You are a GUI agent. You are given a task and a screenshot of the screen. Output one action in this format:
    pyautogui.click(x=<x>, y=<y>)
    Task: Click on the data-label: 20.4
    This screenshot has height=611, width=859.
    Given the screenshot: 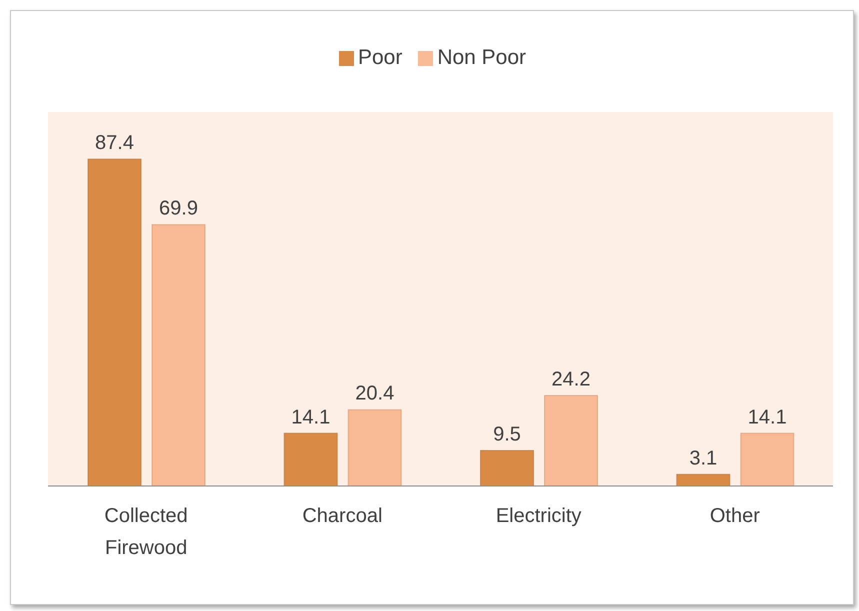 What is the action you would take?
    pyautogui.click(x=374, y=393)
    